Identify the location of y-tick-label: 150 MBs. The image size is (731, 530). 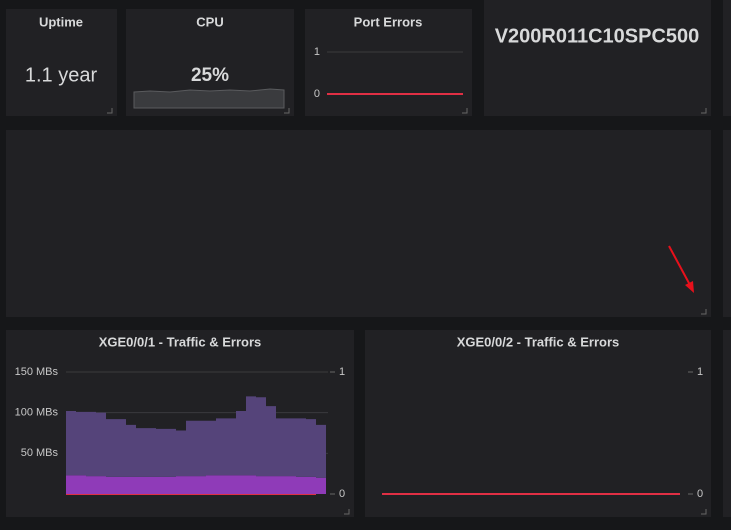
(37, 372).